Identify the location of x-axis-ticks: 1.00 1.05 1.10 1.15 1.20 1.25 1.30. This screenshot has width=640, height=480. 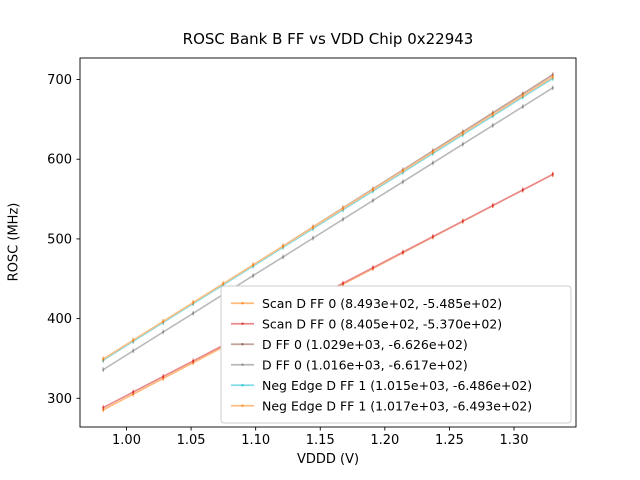
(320, 437).